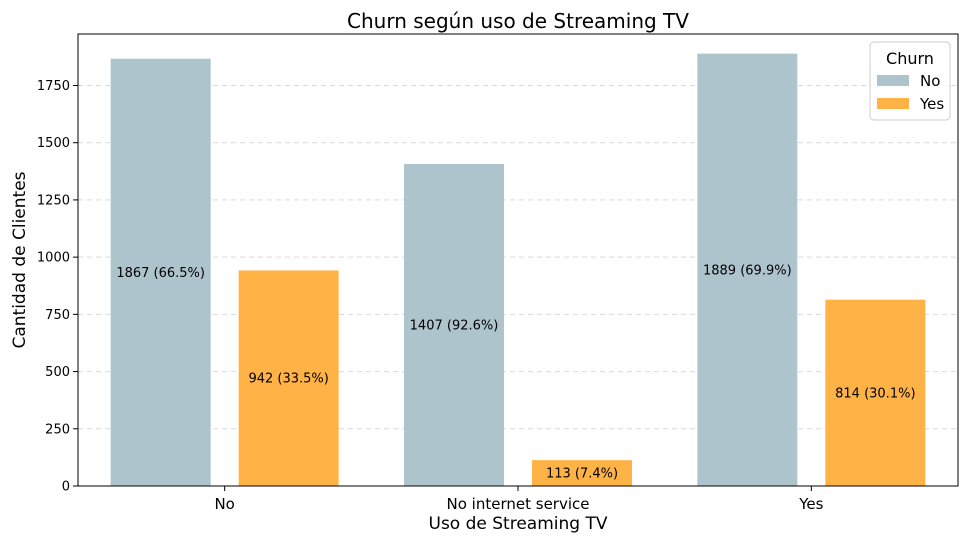 This screenshot has width=968, height=544. I want to click on bar-data-label: 113 (7.4%), so click(582, 474).